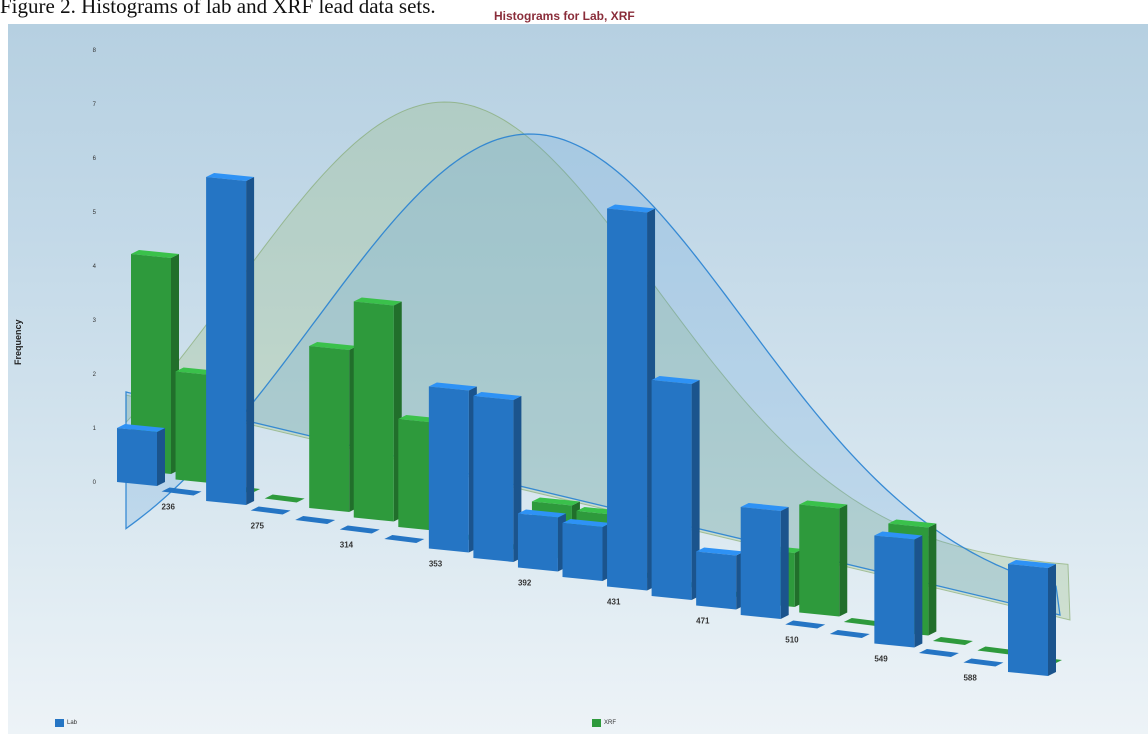 This screenshot has width=1148, height=734. What do you see at coordinates (95, 213) in the screenshot?
I see `y-tick-label: 5` at bounding box center [95, 213].